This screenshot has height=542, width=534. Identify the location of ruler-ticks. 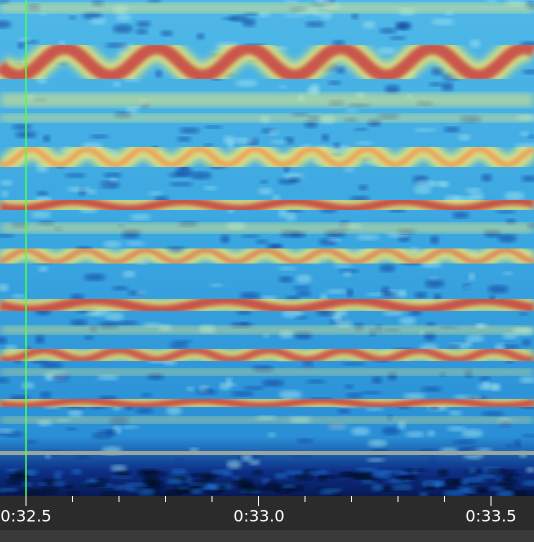
(258, 501).